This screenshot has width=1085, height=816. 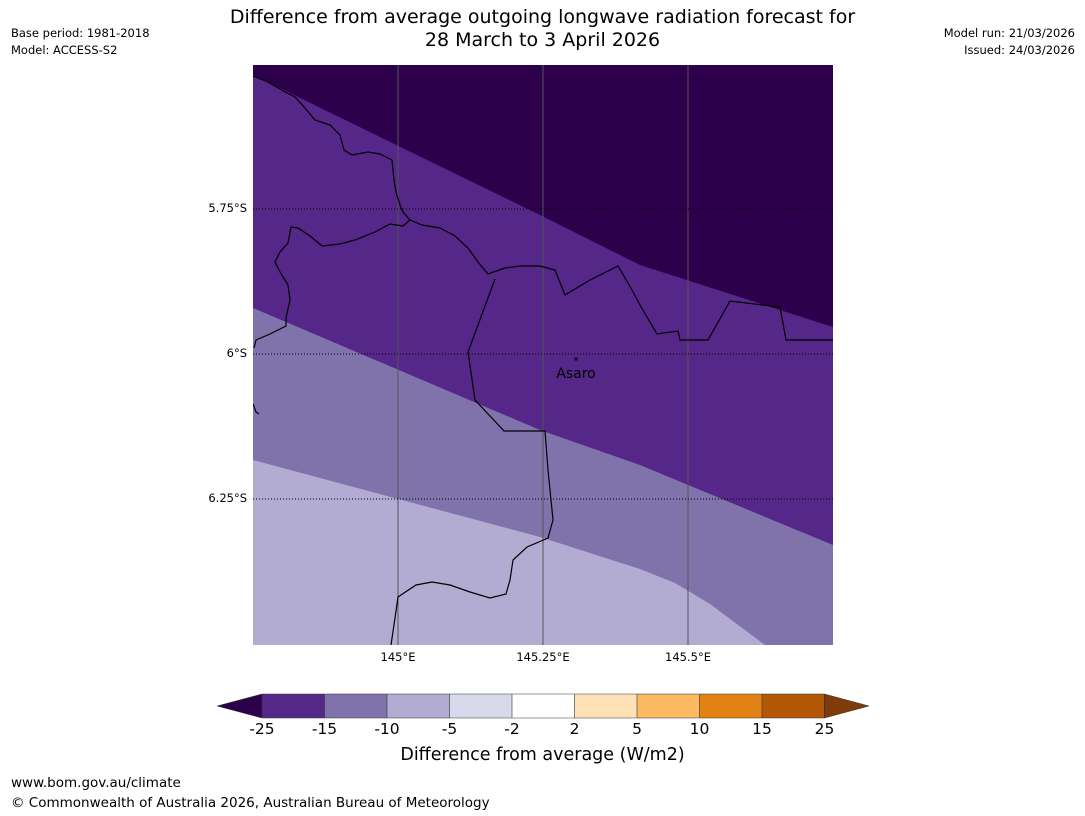 I want to click on boundary-south, so click(x=472, y=461).